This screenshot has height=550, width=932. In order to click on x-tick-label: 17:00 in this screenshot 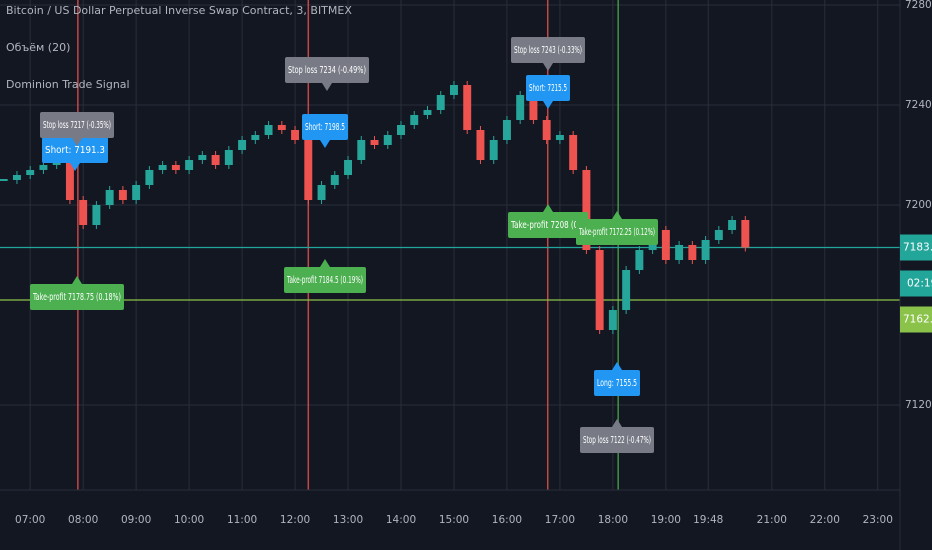, I will do `click(560, 520)`.